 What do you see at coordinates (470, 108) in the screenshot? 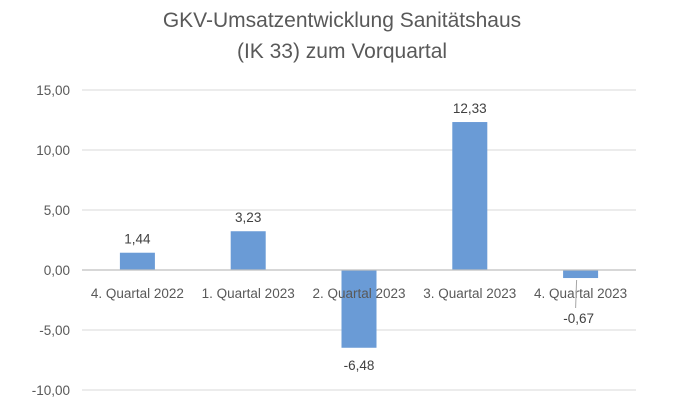
I see `data-label: 12,33` at bounding box center [470, 108].